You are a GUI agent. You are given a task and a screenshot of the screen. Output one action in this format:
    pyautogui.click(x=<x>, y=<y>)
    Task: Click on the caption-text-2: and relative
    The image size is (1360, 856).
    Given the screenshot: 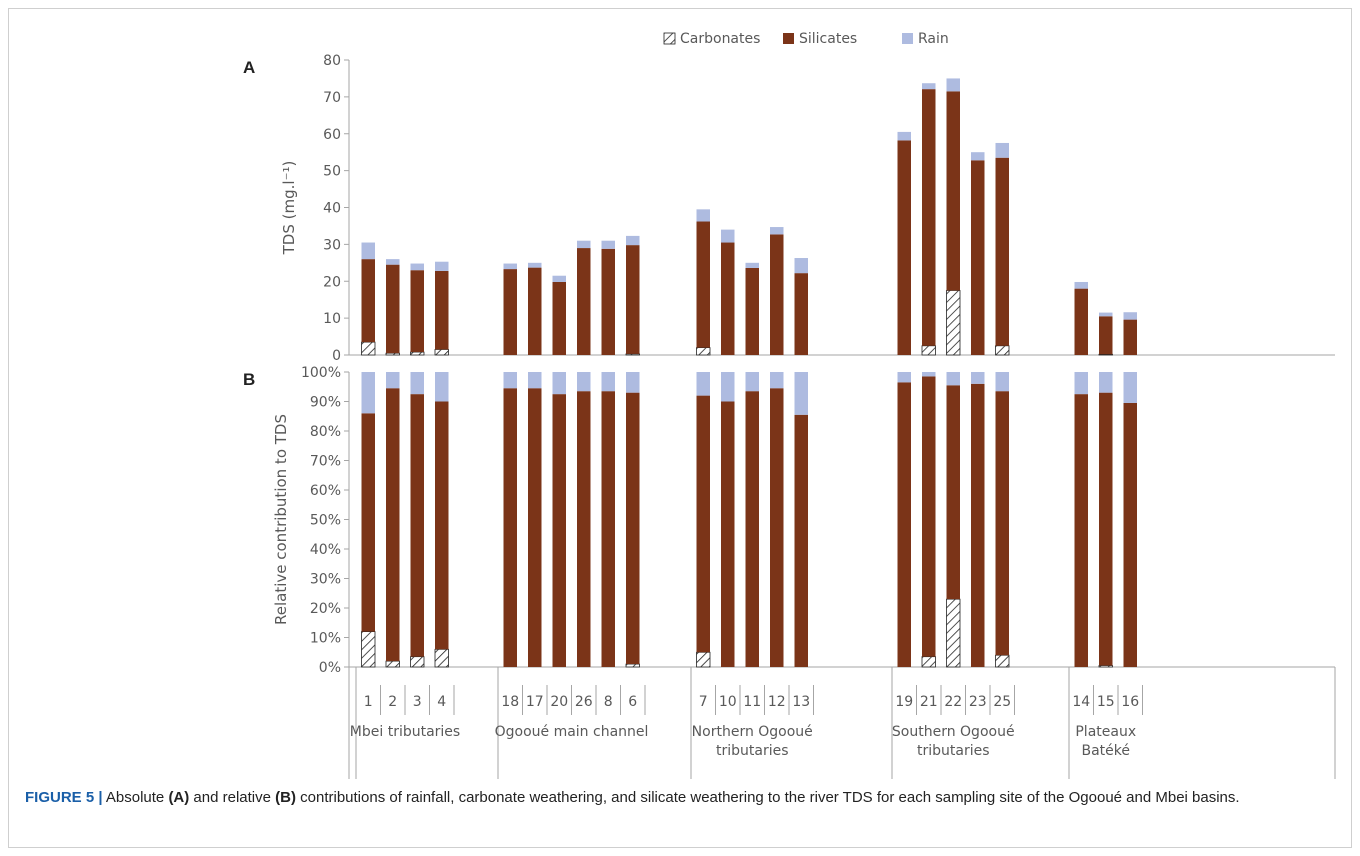 What is the action you would take?
    pyautogui.click(x=232, y=797)
    